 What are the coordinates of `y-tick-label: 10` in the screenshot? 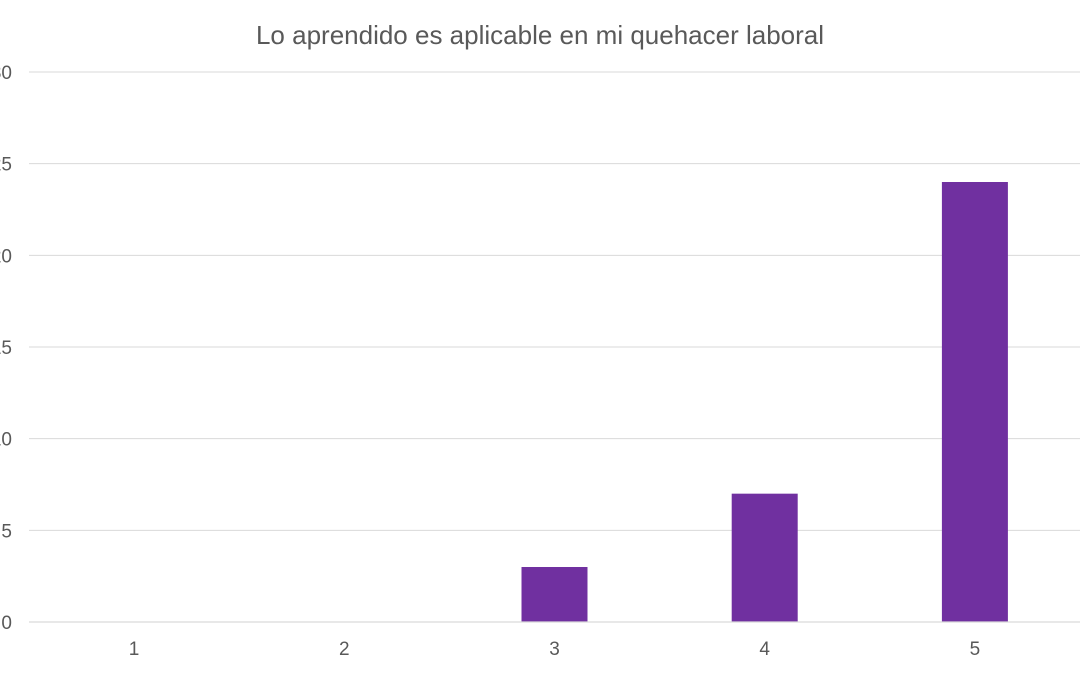 It's located at (6, 440).